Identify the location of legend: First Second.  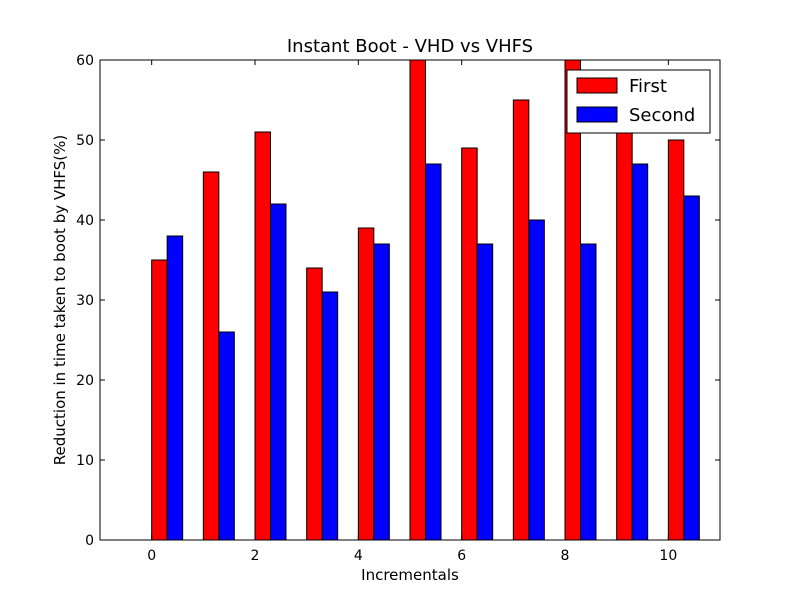
(638, 101).